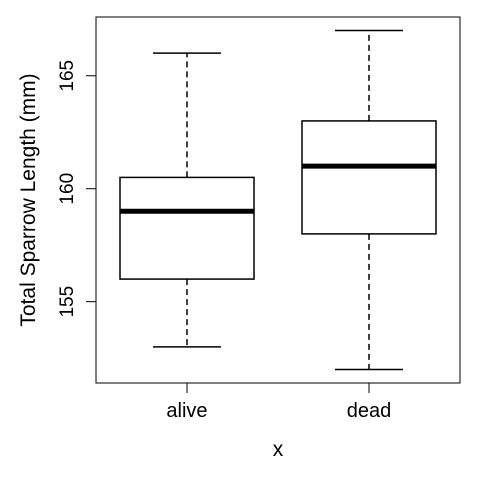  I want to click on y-tick-label: 155, so click(67, 302).